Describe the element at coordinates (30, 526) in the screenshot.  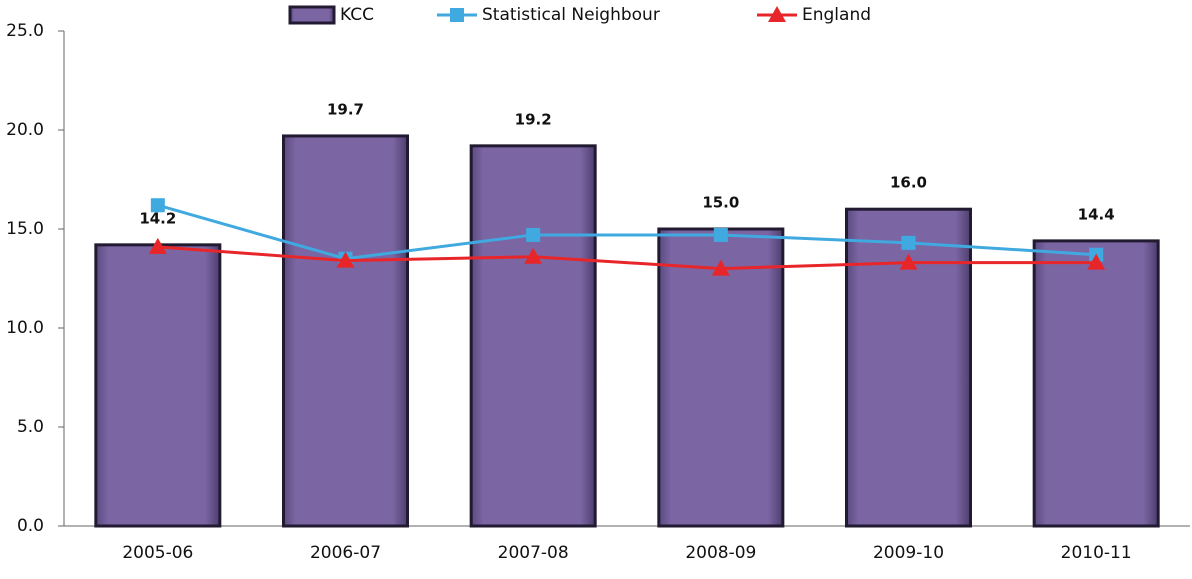
I see `y-tick-label: 0.0` at that location.